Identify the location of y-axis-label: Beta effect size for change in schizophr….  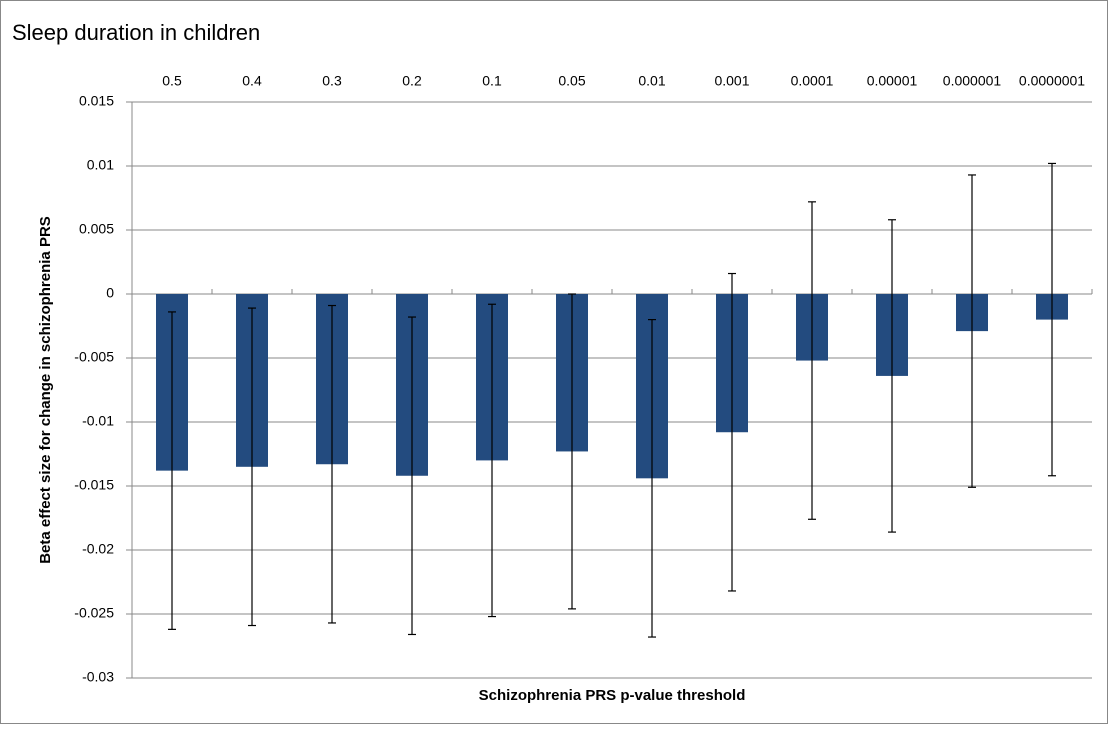
(45, 390).